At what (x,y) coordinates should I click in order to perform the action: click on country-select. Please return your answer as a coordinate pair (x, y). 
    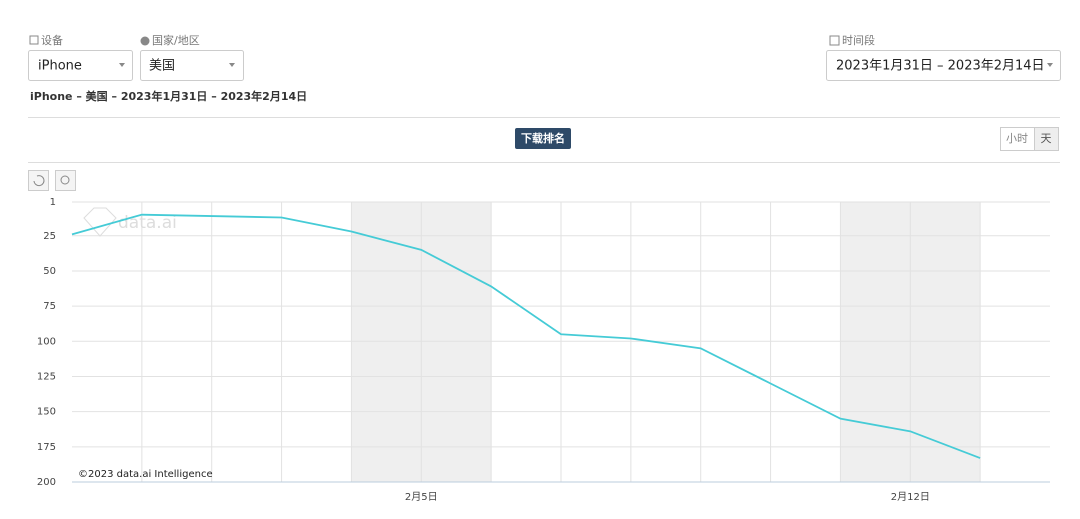
    Looking at the image, I should click on (192, 65).